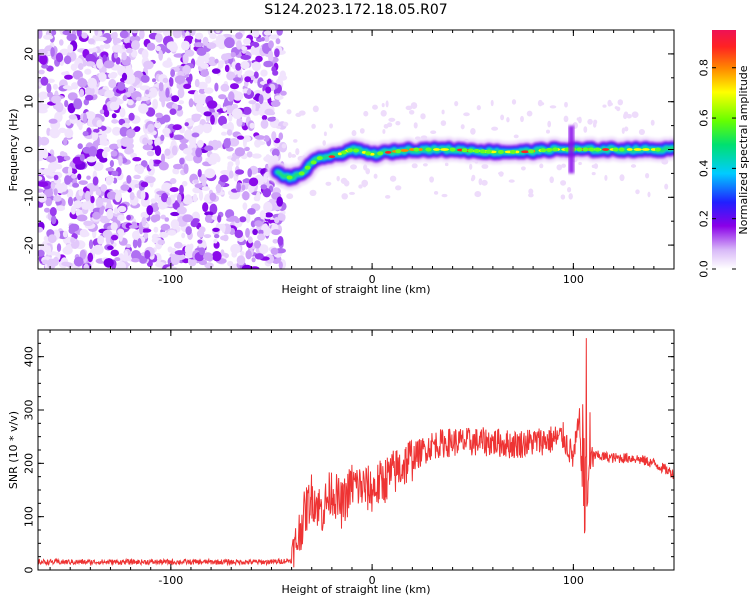  What do you see at coordinates (704, 68) in the screenshot?
I see `colorbar-tick-label: 0.8` at bounding box center [704, 68].